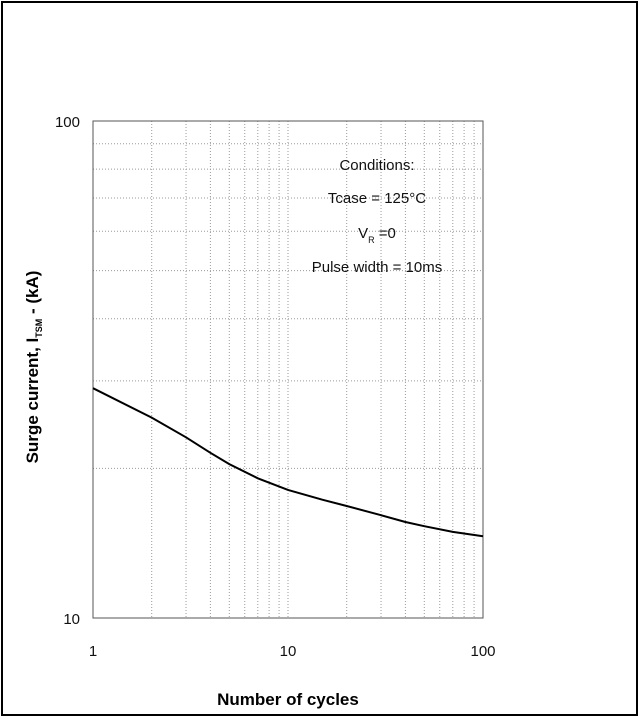 The width and height of the screenshot is (643, 720). Describe the element at coordinates (93, 651) in the screenshot. I see `x-tick-label: 1` at that location.